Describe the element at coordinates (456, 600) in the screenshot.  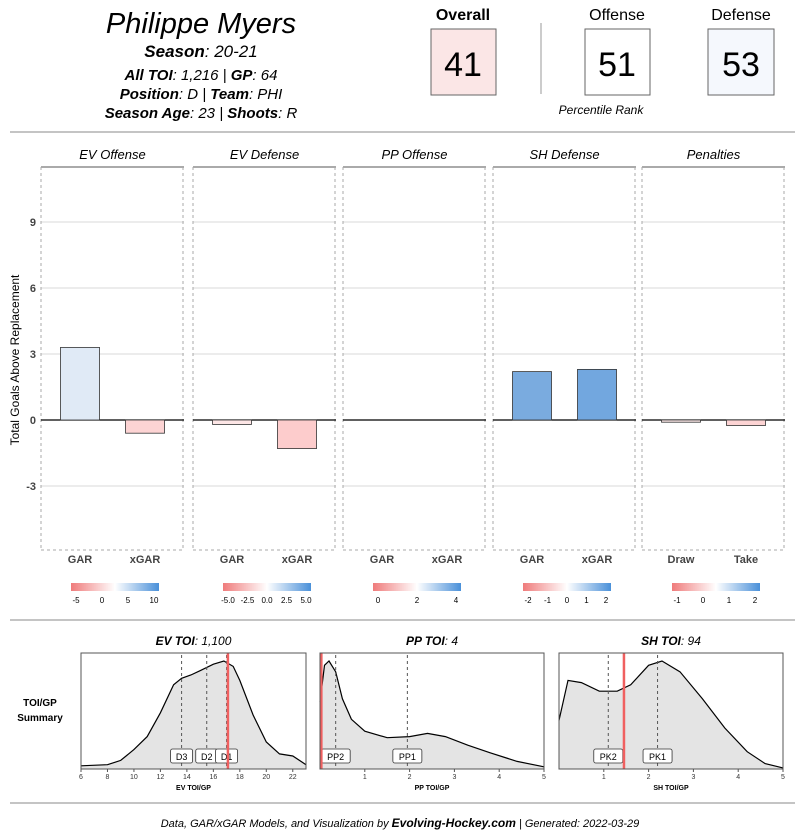
I see `legend-tick-label: 4` at that location.